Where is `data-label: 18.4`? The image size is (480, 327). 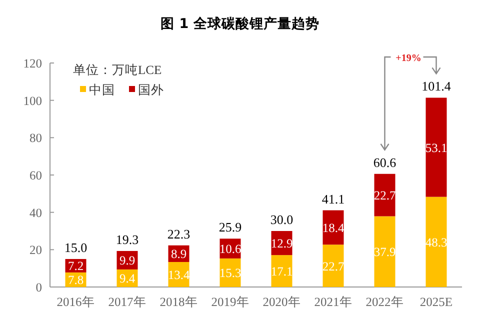
data-label: 18.4 is located at coordinates (333, 227).